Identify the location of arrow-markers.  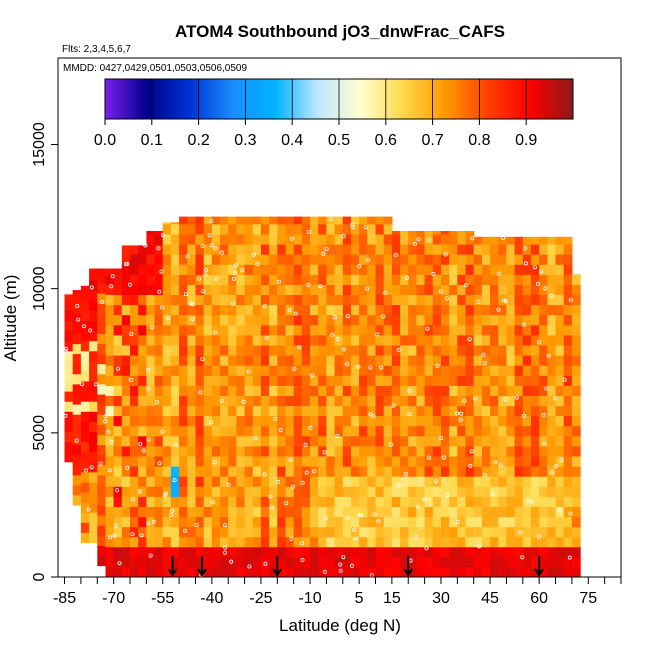
(356, 566).